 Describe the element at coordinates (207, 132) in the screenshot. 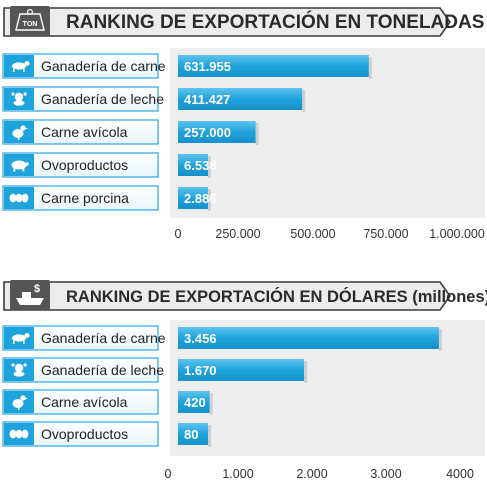

I see `data-label: 257.000` at that location.